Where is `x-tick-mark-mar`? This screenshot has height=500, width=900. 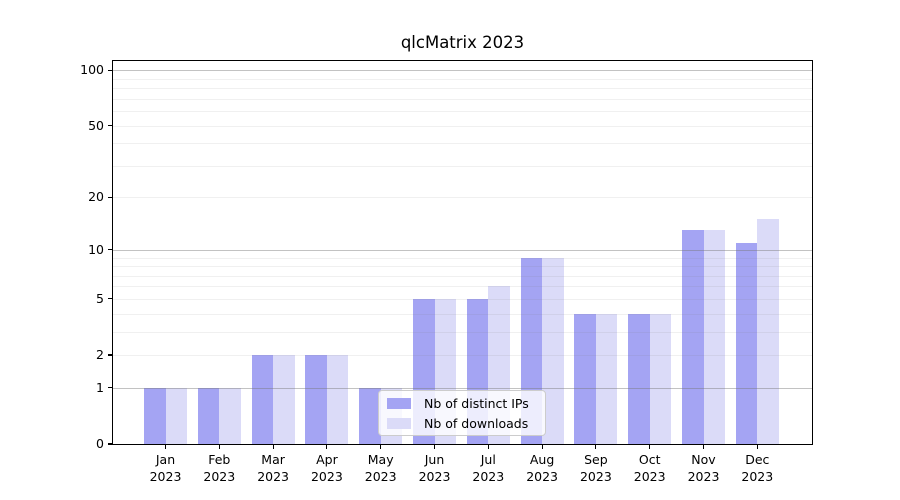 x-tick-mark-mar is located at coordinates (273, 447).